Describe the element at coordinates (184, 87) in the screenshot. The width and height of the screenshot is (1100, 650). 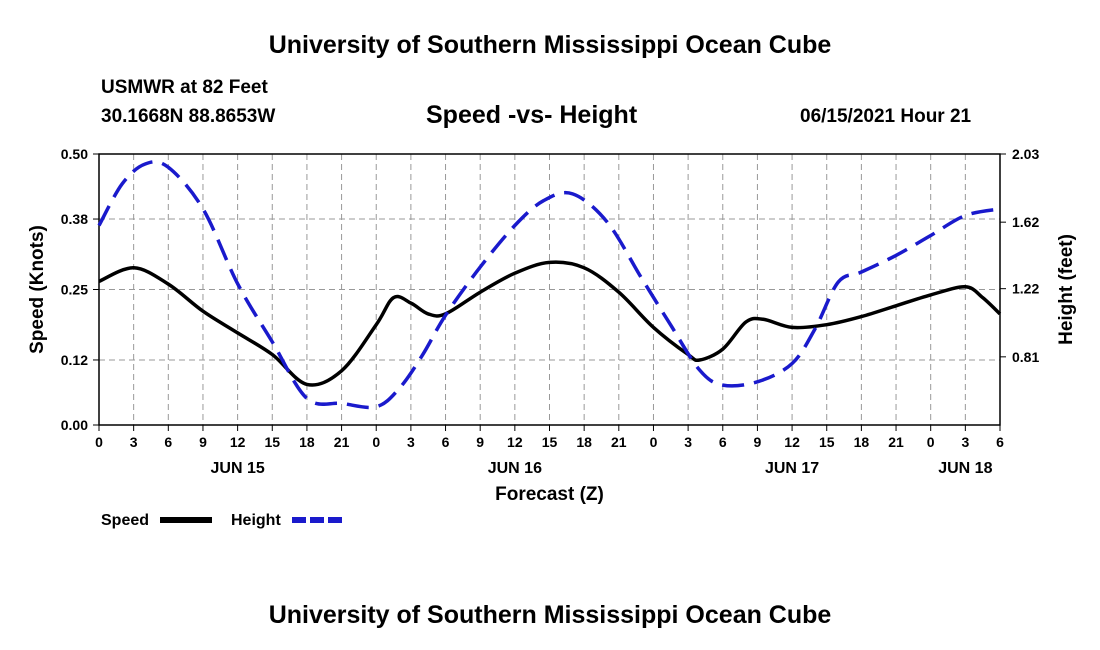
I see `station-name: USMWR at 82 Feet` at that location.